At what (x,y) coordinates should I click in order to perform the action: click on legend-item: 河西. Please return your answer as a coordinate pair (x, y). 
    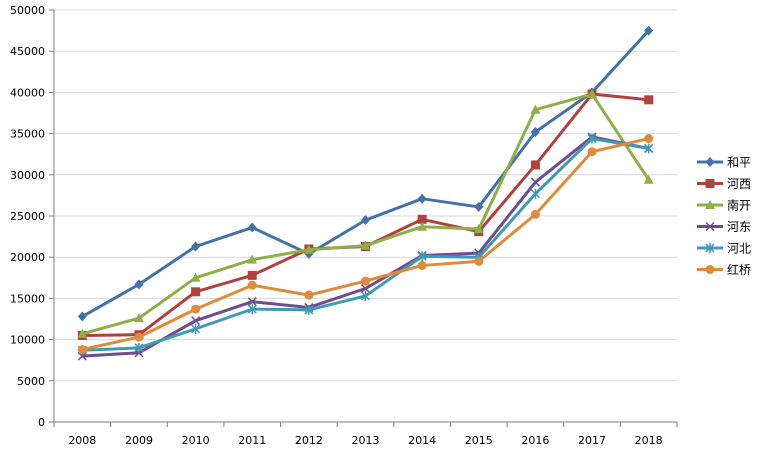
    Looking at the image, I should click on (724, 184).